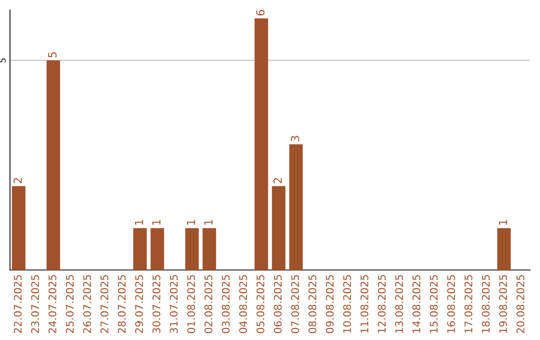 The width and height of the screenshot is (540, 340). I want to click on x-tick-label: 28.07.2025, so click(122, 304).